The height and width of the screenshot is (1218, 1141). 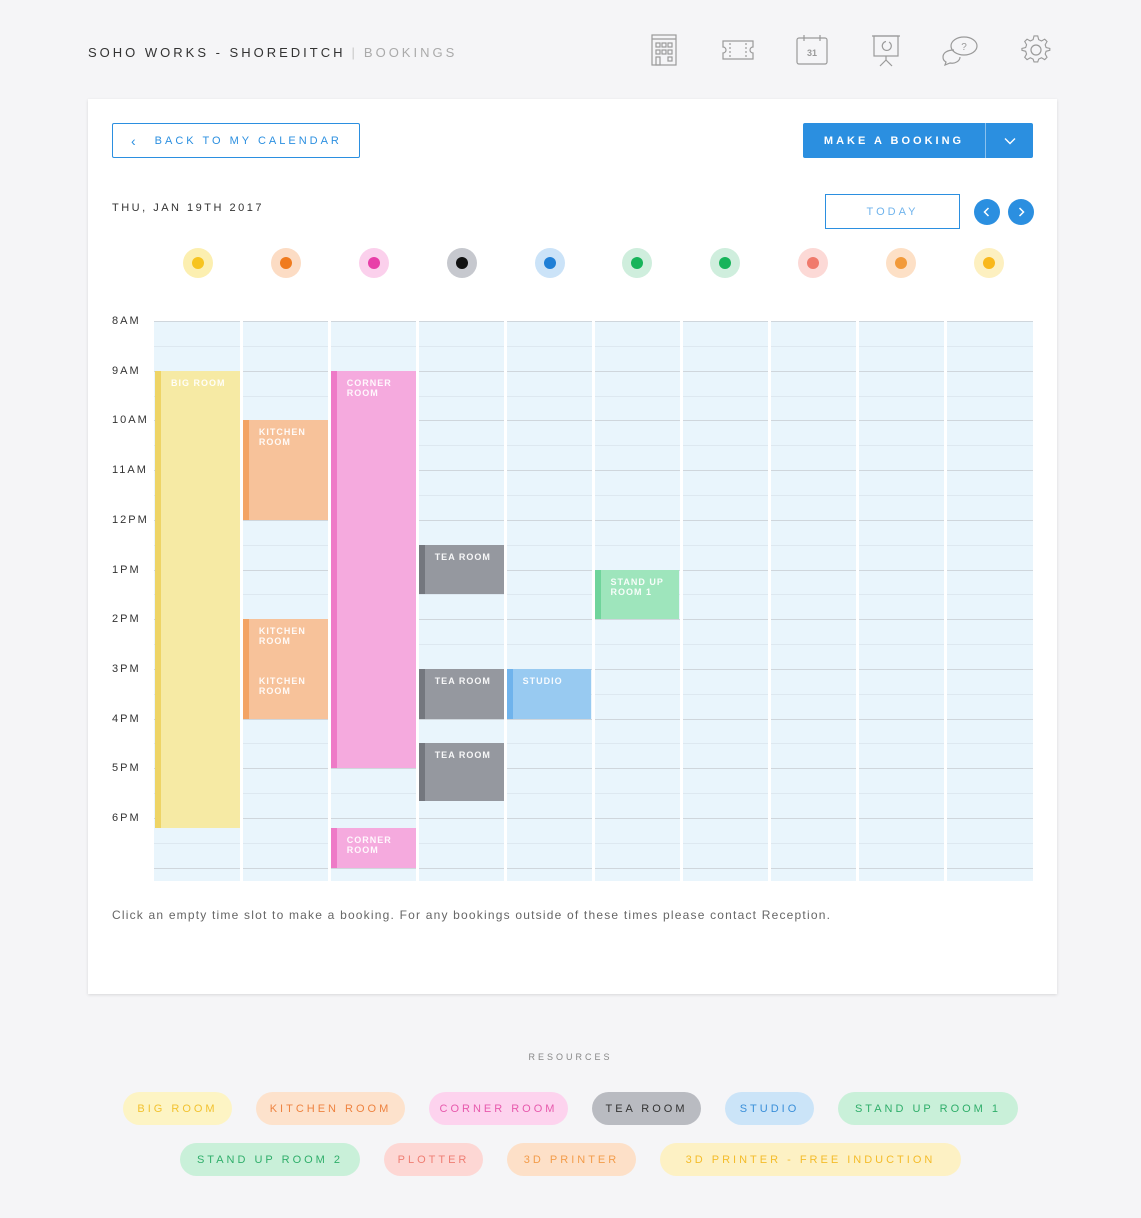 I want to click on settings-gear-icon, so click(x=1036, y=50).